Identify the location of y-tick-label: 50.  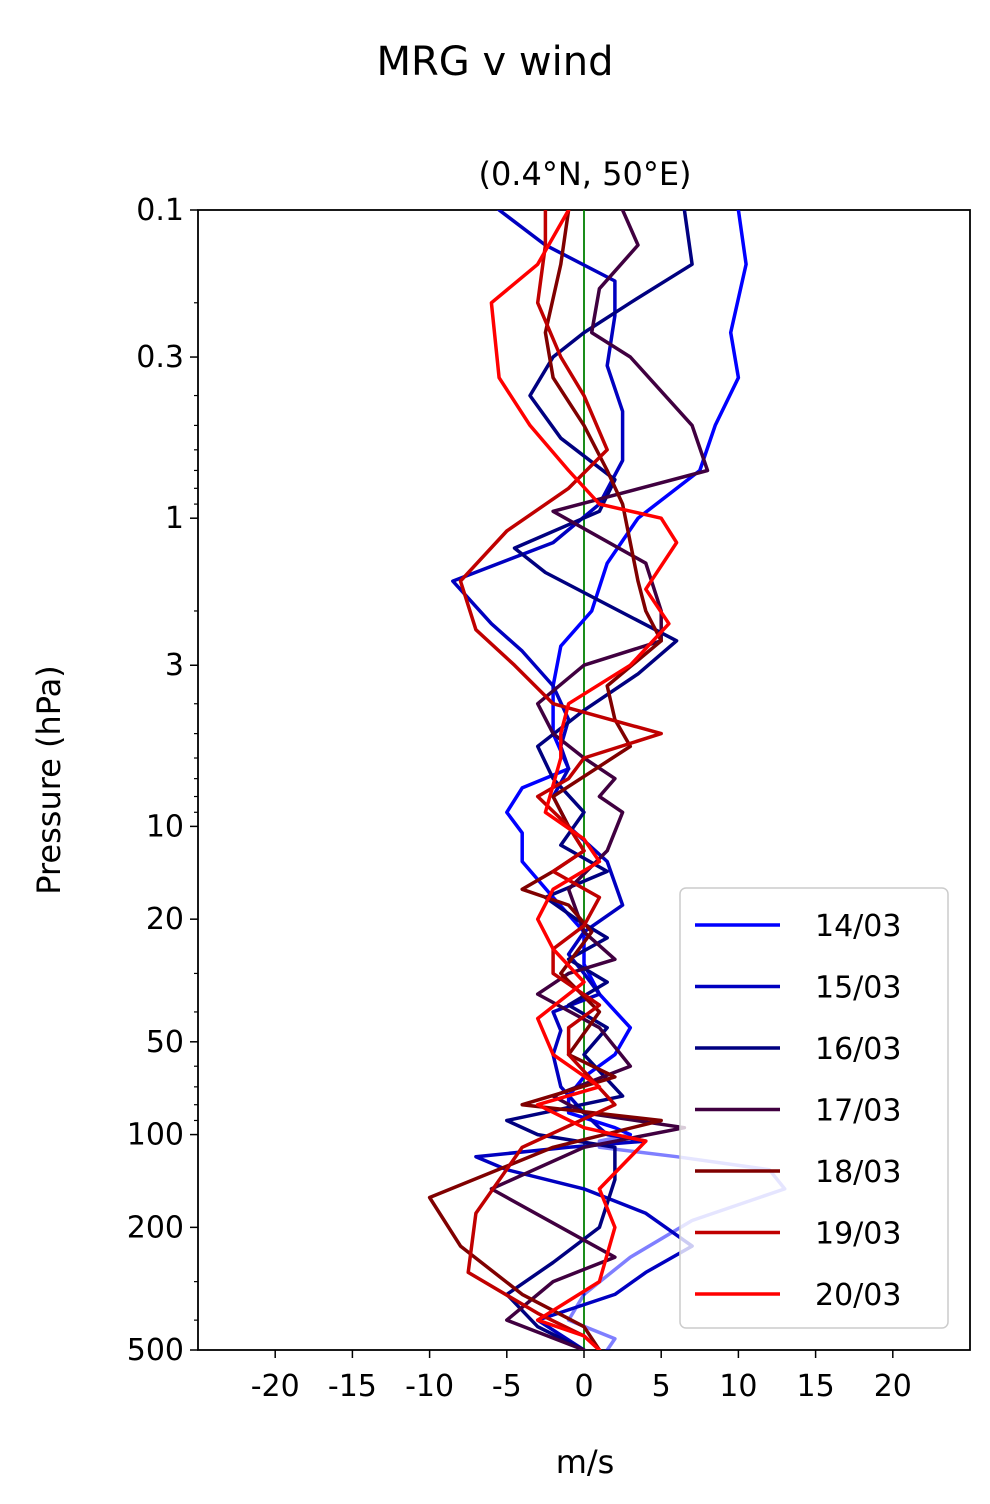
(165, 1042).